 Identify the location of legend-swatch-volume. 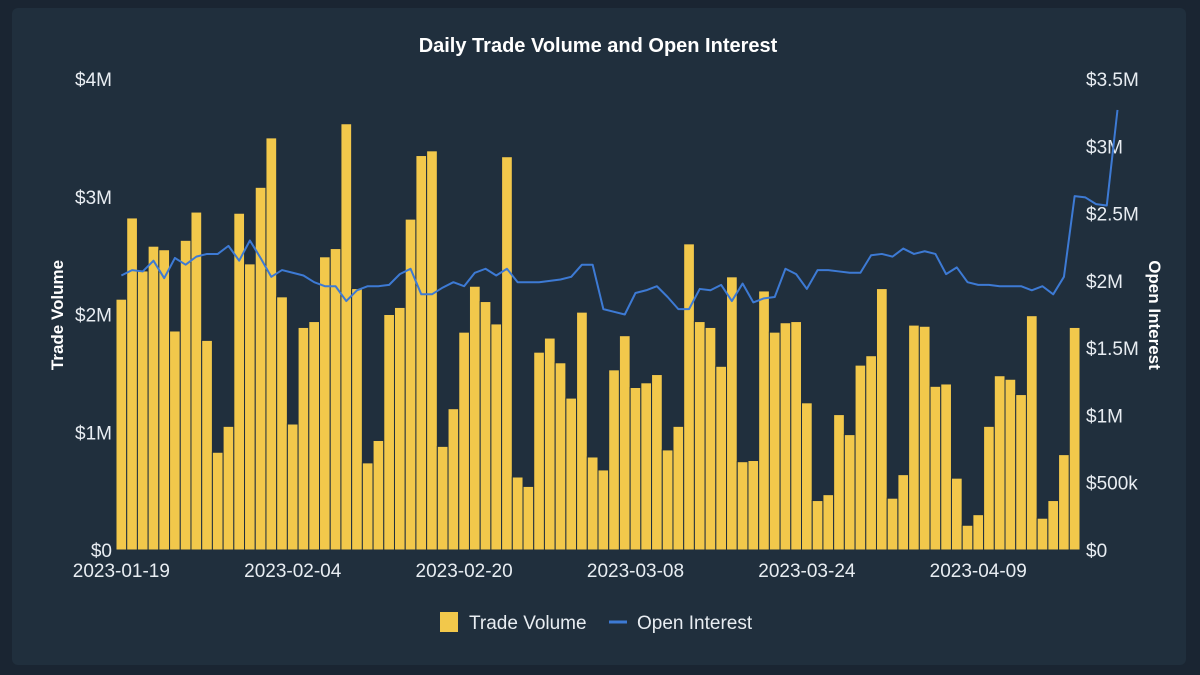
(449, 622).